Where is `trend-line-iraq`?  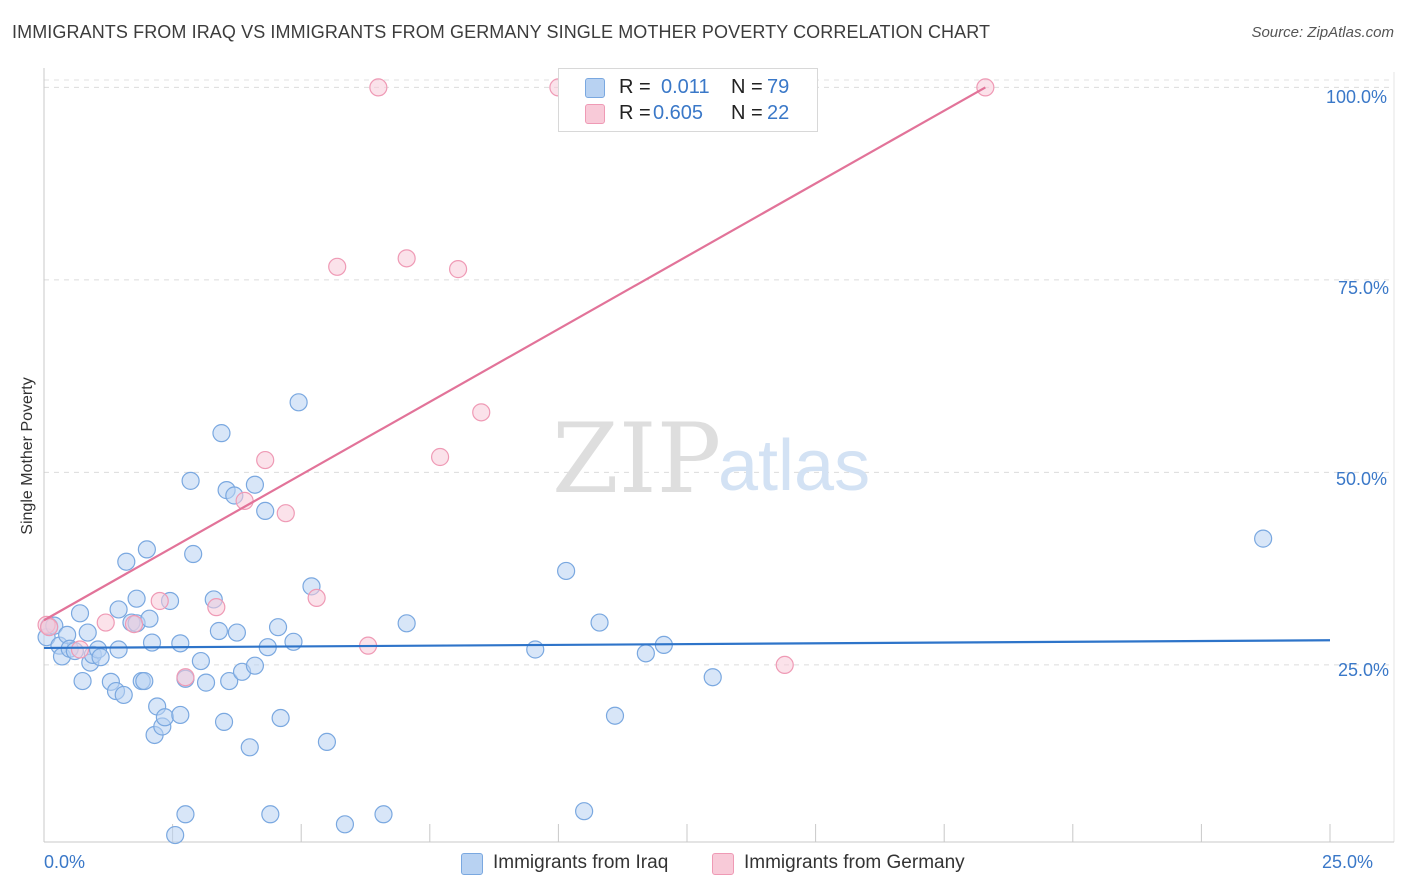
trend-line-iraq is located at coordinates (687, 644).